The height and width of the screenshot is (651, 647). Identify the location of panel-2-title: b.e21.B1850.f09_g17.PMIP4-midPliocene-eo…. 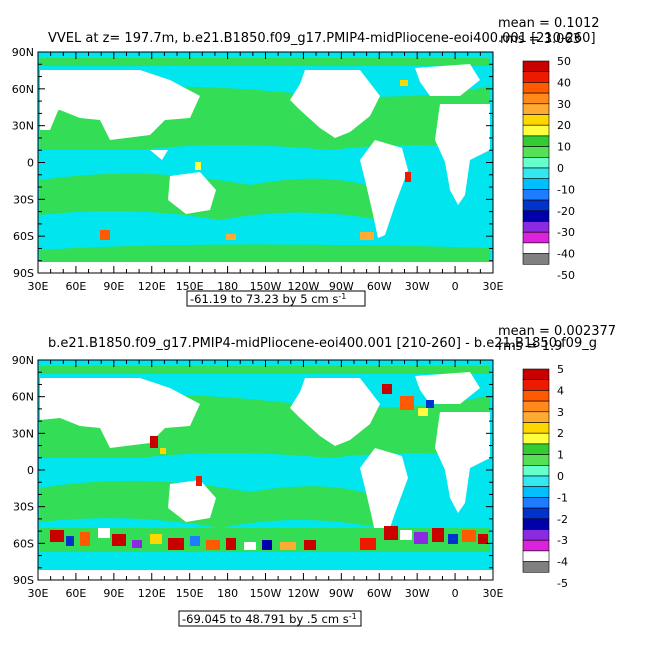
(322, 343).